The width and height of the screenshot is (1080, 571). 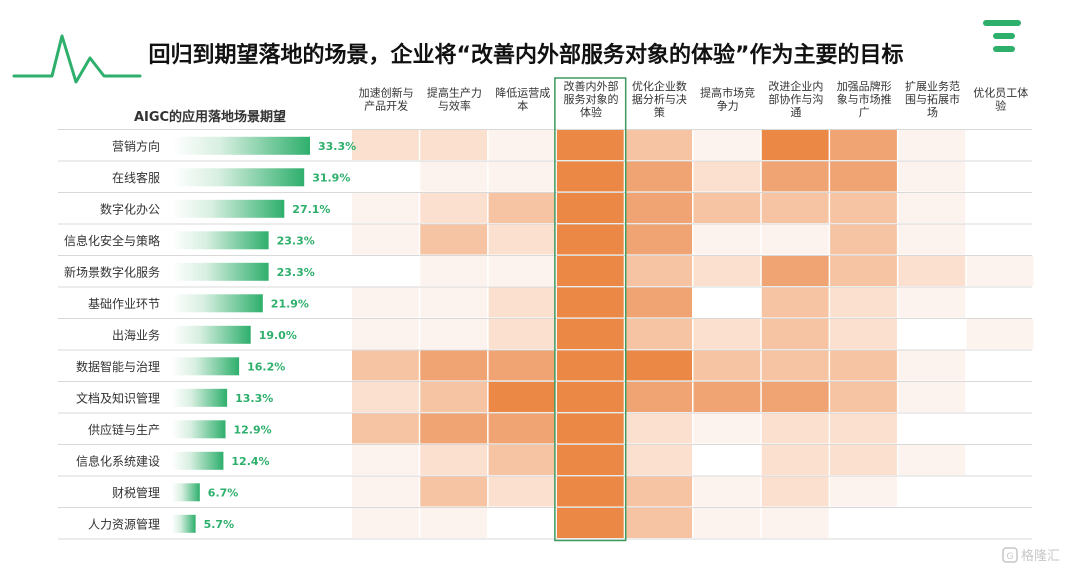 I want to click on column-header-line: 优化员工体, so click(x=1000, y=93).